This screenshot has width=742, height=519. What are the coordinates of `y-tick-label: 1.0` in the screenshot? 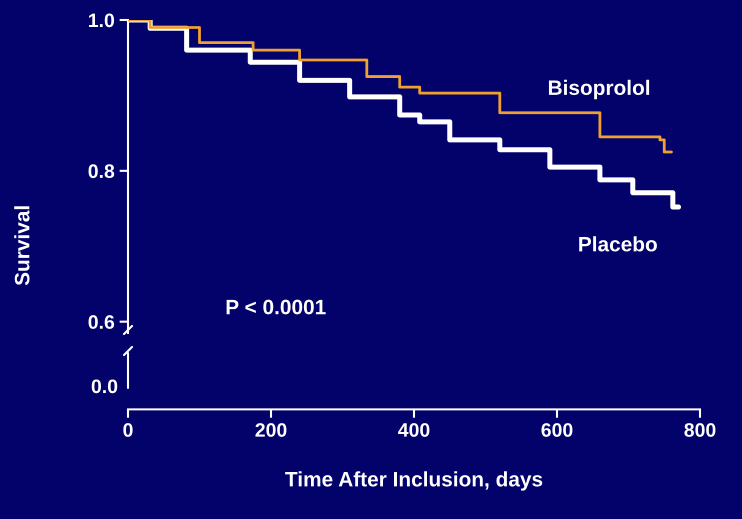 It's located at (101, 20).